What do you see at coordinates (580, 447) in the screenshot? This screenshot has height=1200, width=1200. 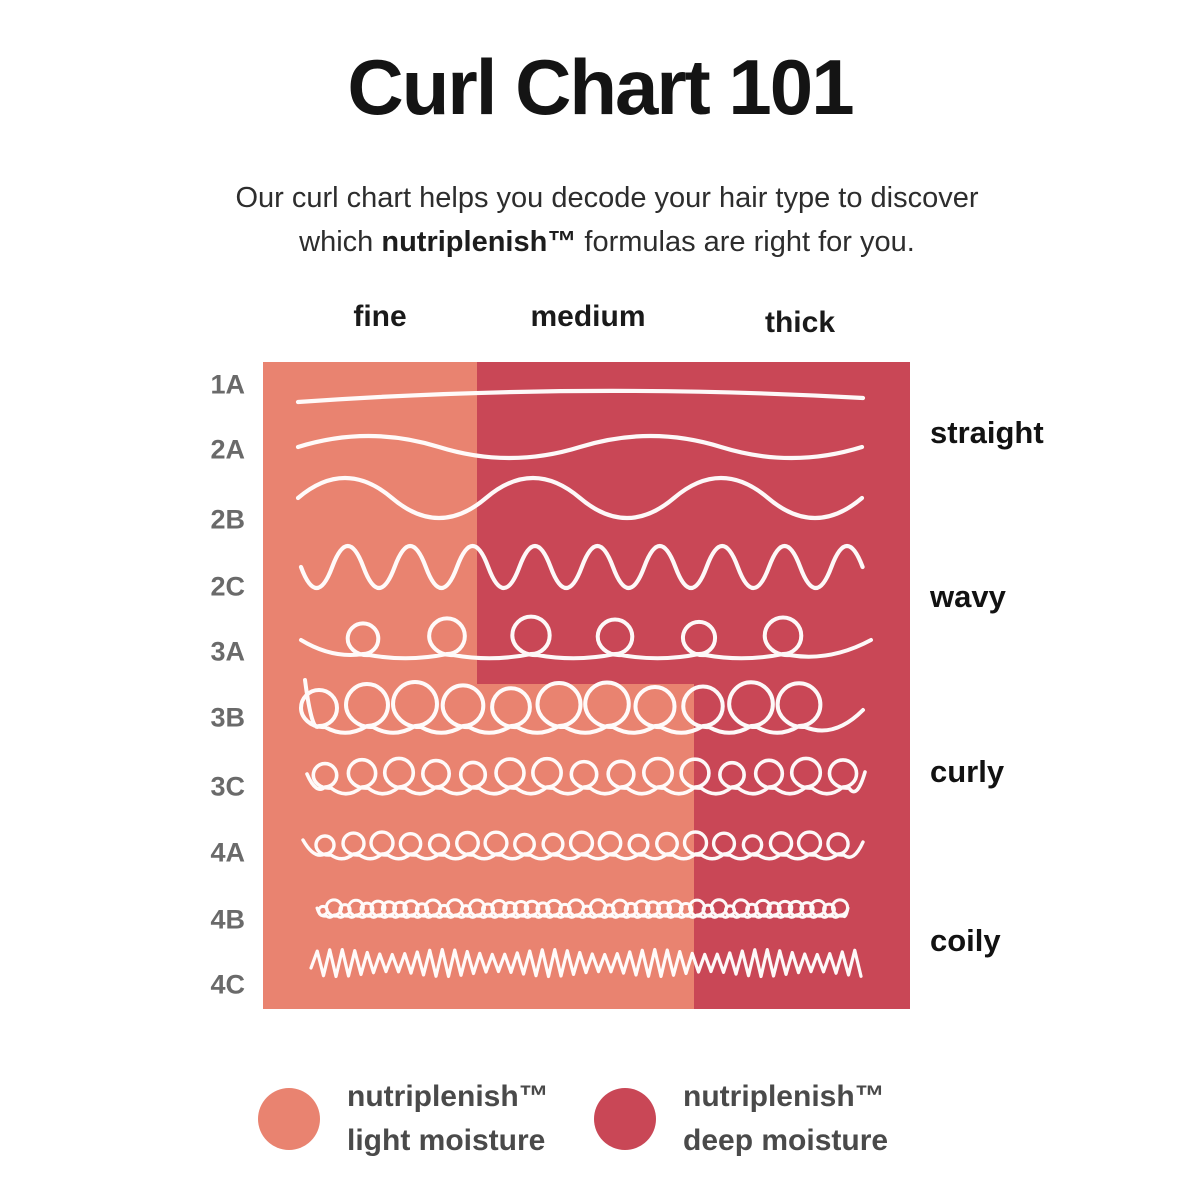 I see `curl-line-2A` at bounding box center [580, 447].